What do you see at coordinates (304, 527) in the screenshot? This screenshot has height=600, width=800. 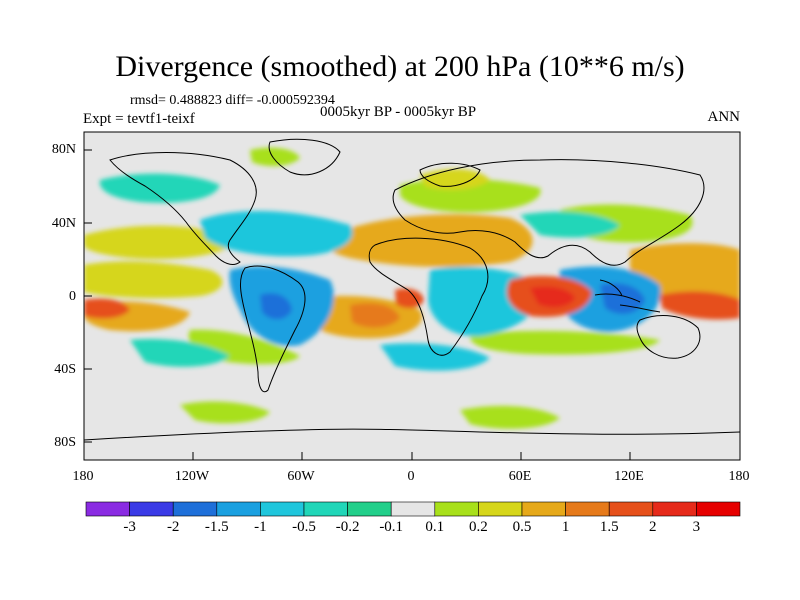 I see `colorbar-label: -0.5` at bounding box center [304, 527].